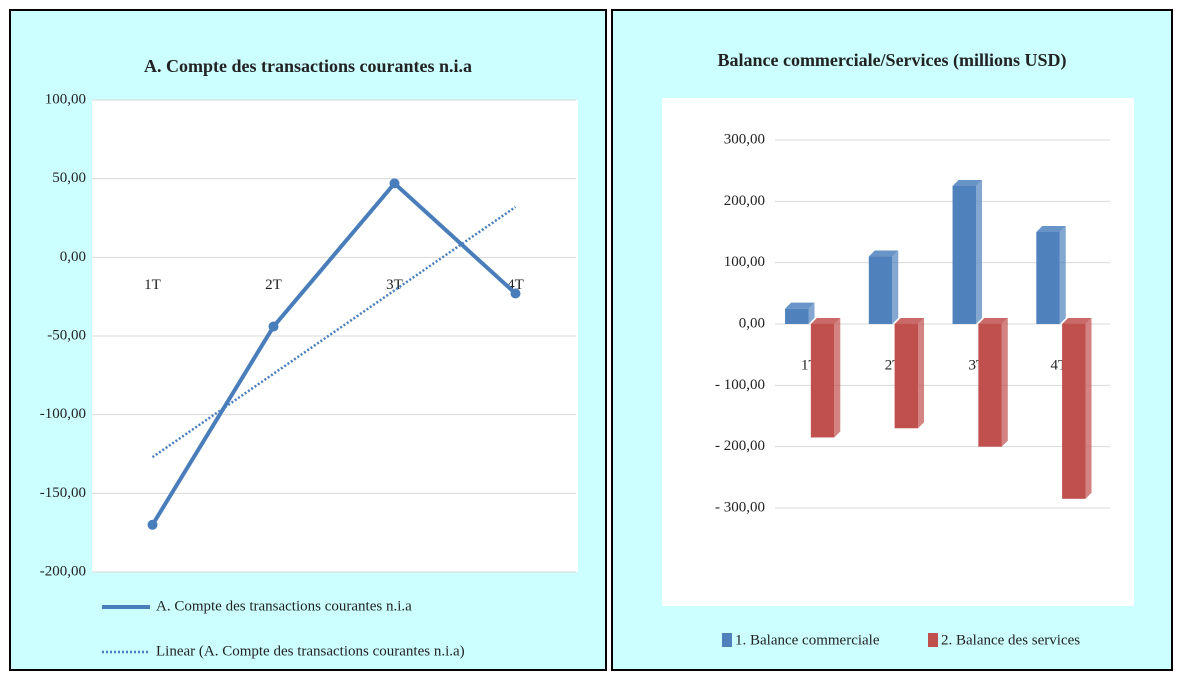 The height and width of the screenshot is (678, 1182). What do you see at coordinates (740, 446) in the screenshot?
I see `y-tick-label: - 200,00` at bounding box center [740, 446].